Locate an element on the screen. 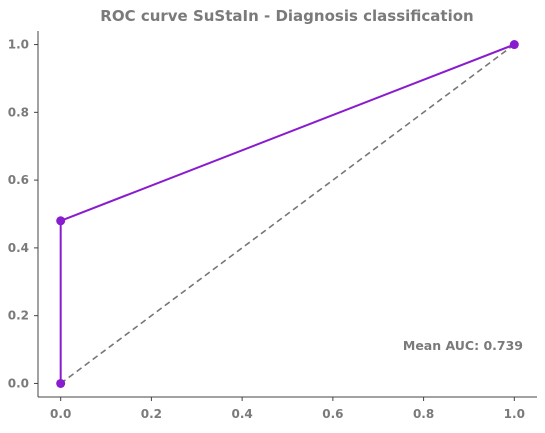  x-ticks: 0.0 0.2 0.4 0.6 0.8 1.0 is located at coordinates (287, 409).